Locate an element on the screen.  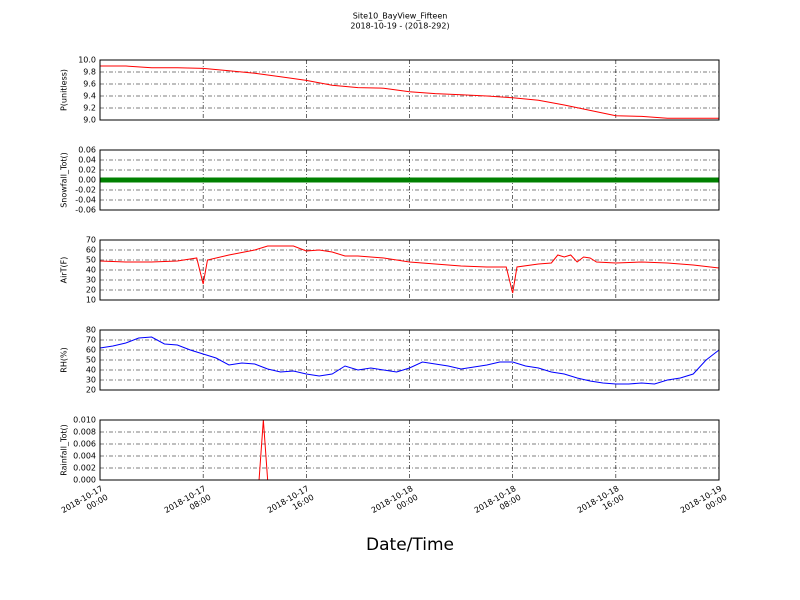
y-tick-label: -0.06 is located at coordinates (85, 210).